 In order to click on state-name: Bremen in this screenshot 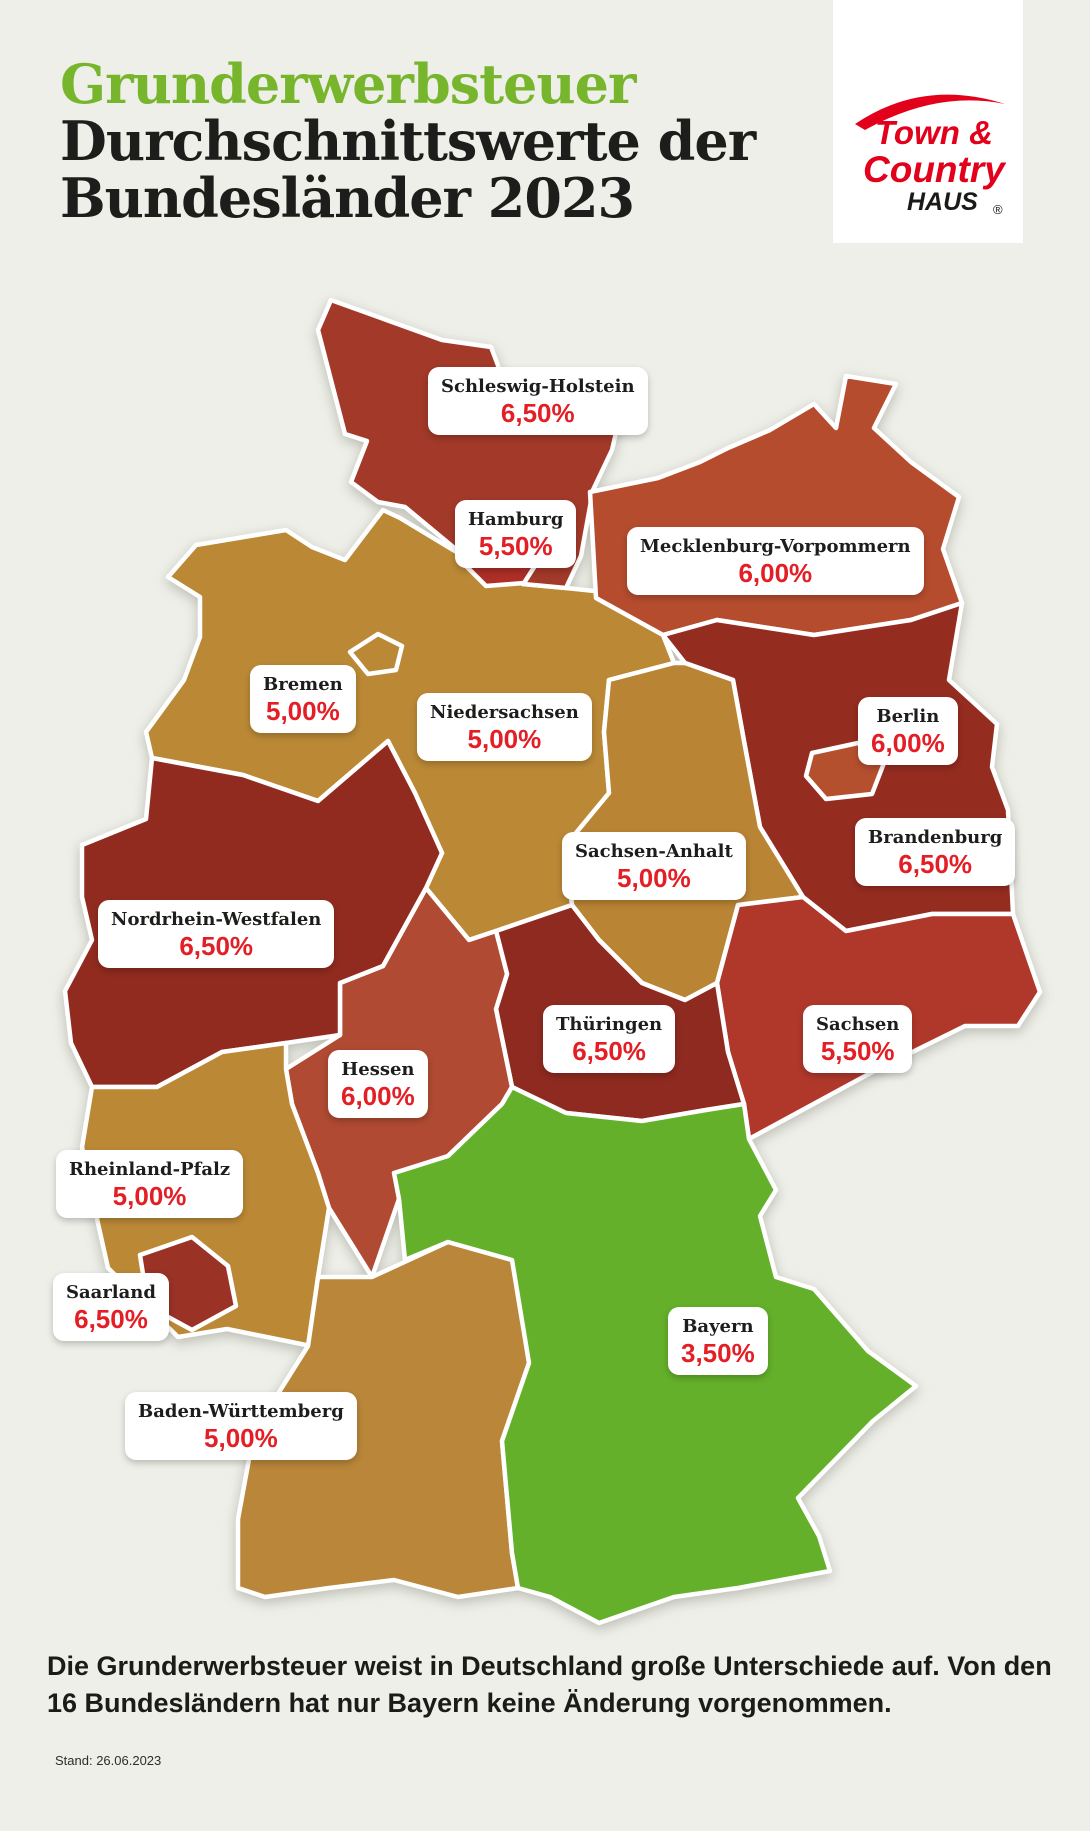, I will do `click(303, 684)`.